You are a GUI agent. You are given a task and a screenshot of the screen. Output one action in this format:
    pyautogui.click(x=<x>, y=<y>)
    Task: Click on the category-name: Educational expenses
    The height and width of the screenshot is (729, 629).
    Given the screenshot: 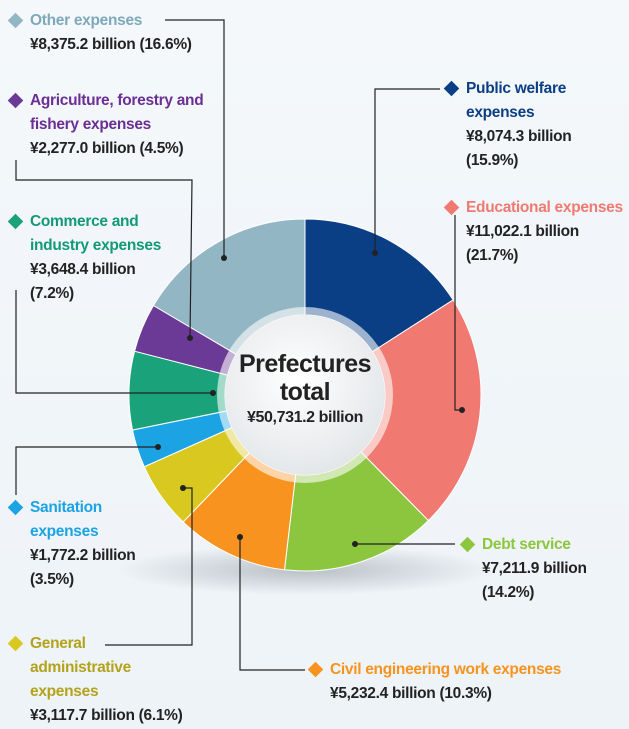 What is the action you would take?
    pyautogui.click(x=536, y=208)
    